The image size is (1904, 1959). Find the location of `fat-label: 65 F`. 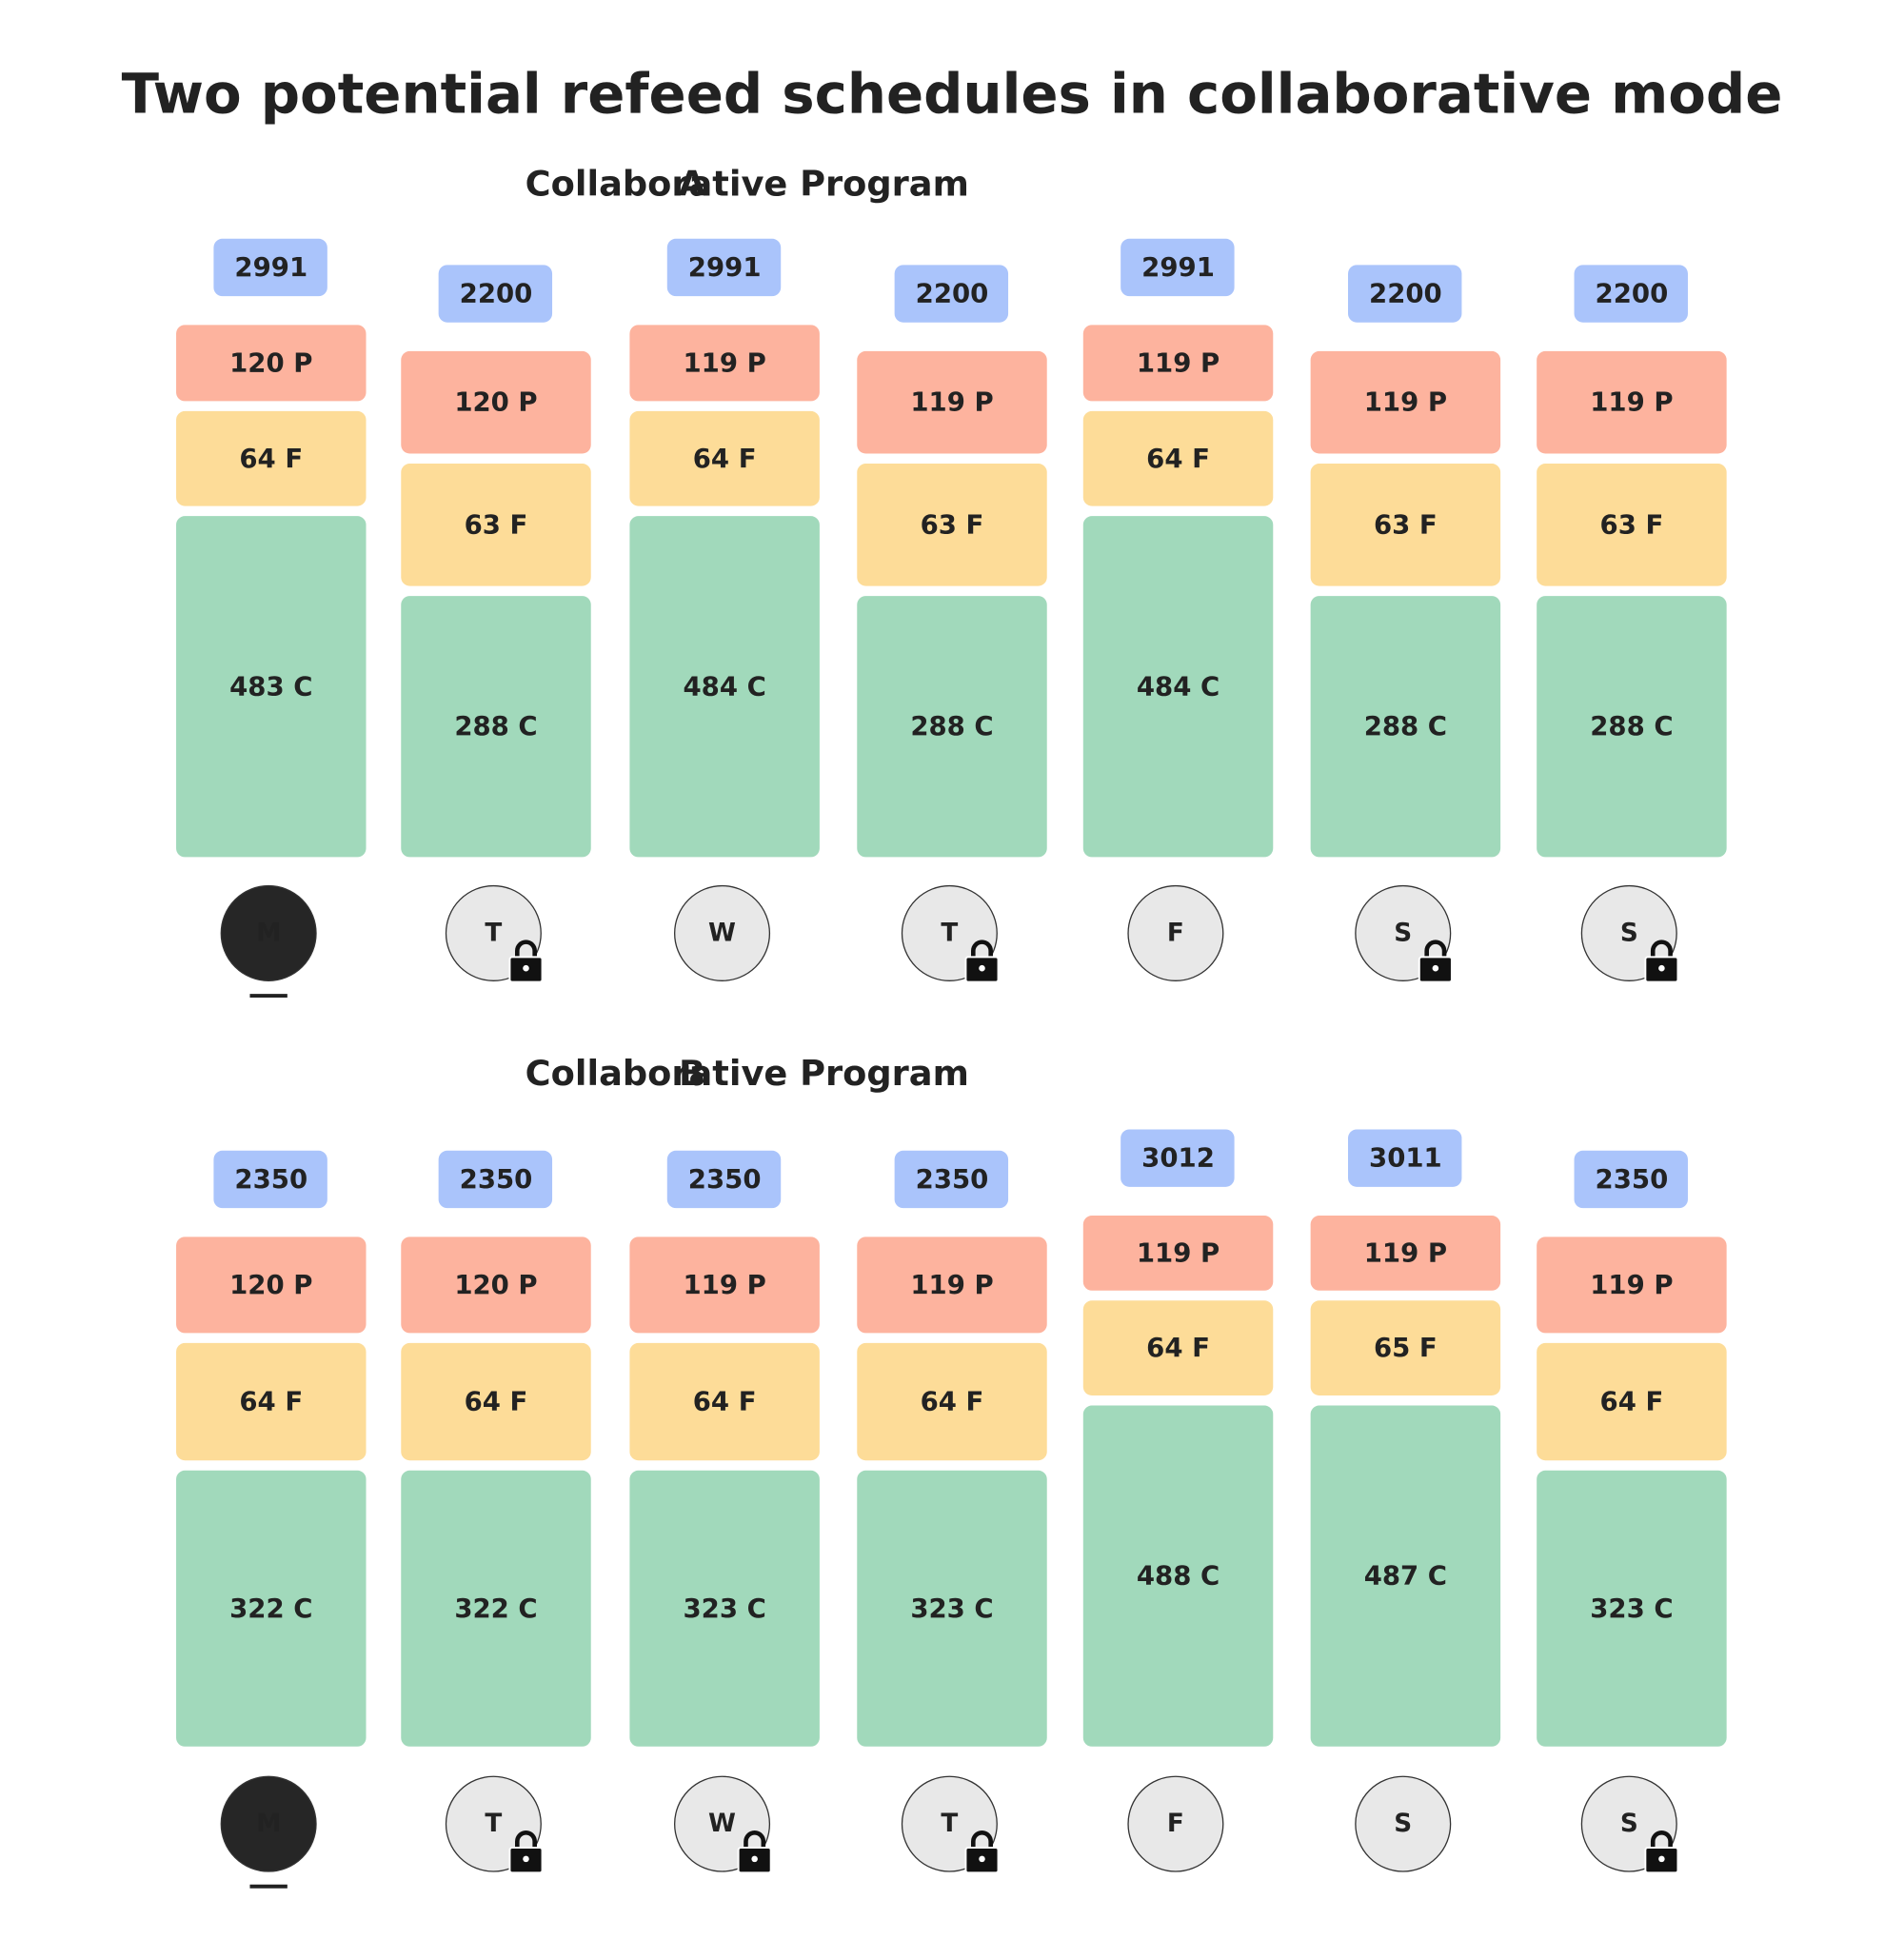

fat-label: 65 F is located at coordinates (1406, 1348).